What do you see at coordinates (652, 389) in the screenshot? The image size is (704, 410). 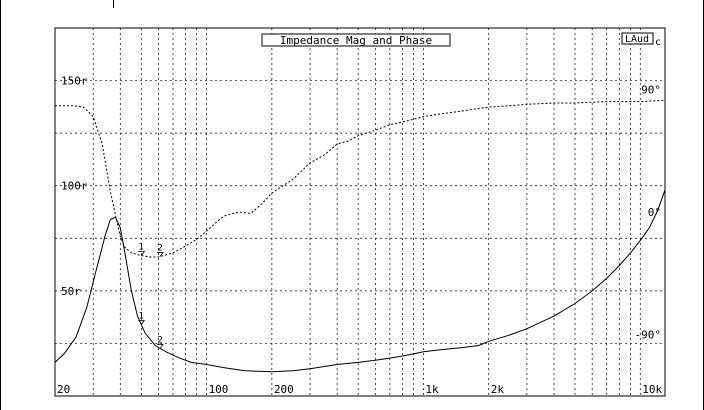 I see `x-tick-label: 10k` at bounding box center [652, 389].